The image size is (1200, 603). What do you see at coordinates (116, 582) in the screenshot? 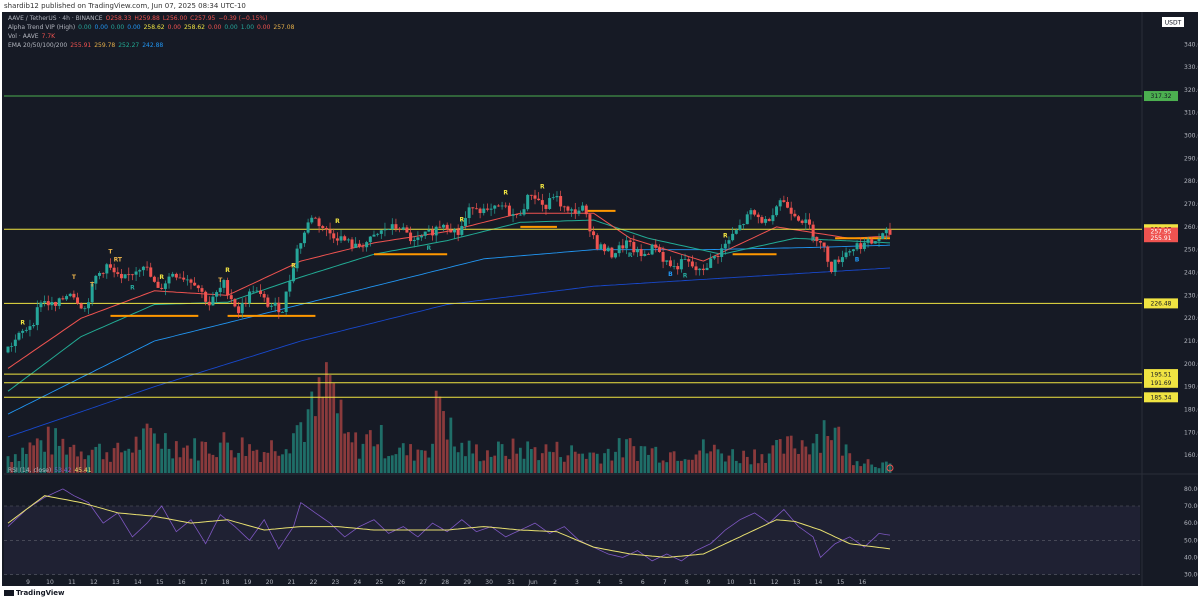
I see `x-tick-label: 13` at bounding box center [116, 582].